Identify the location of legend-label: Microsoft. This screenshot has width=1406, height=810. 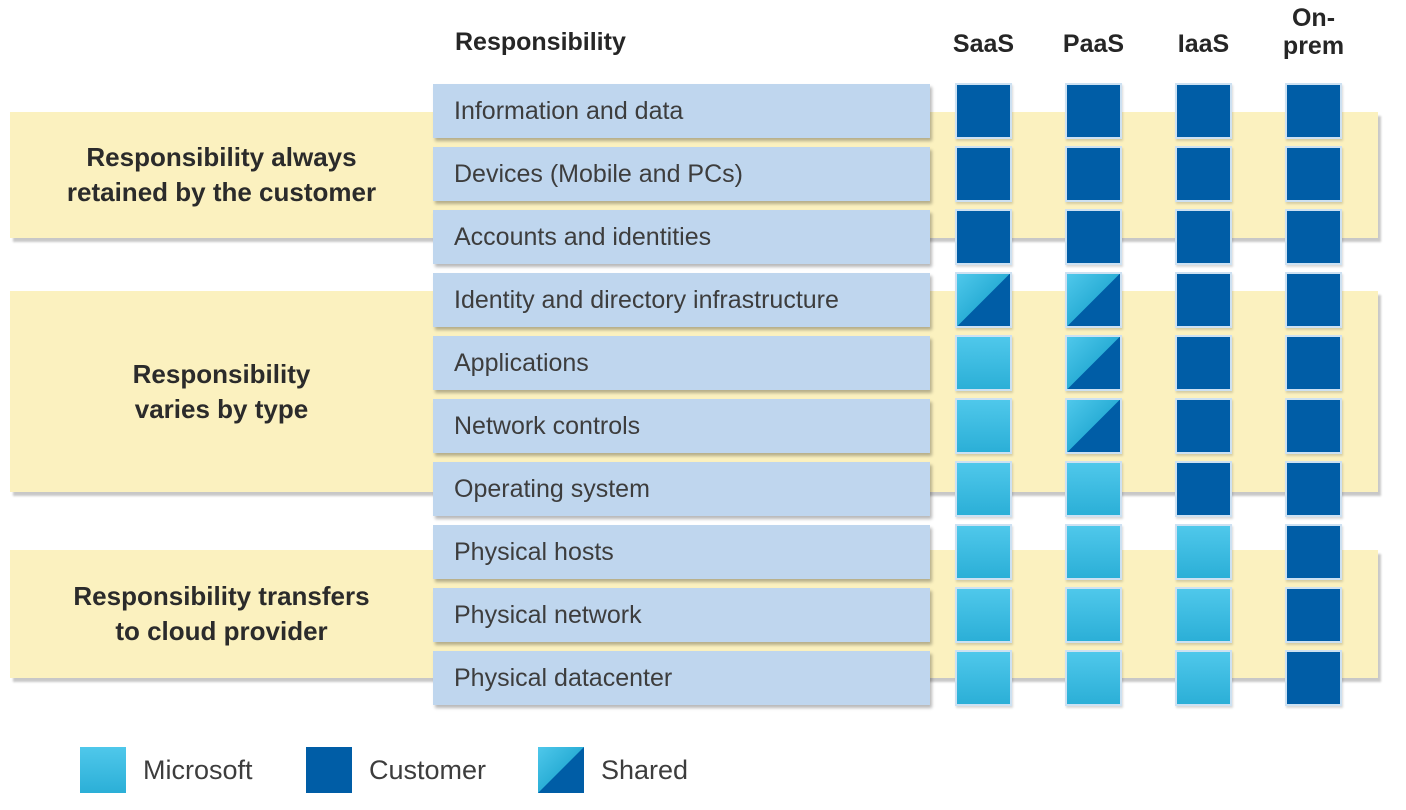
(198, 769).